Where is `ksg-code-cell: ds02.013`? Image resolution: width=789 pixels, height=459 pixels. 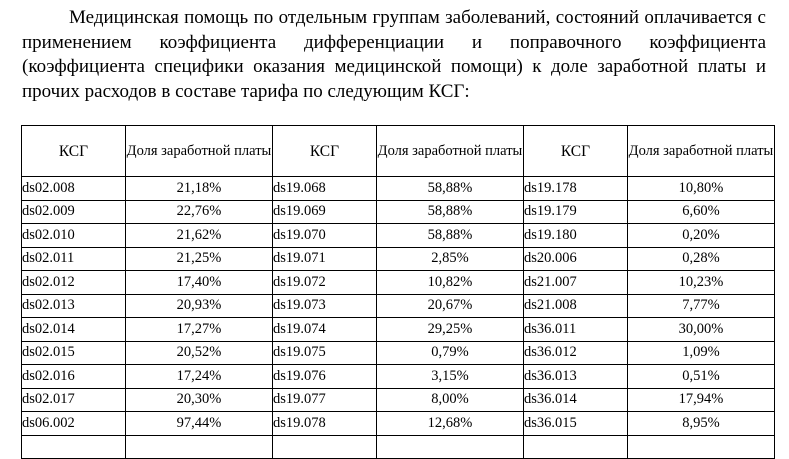 ksg-code-cell: ds02.013 is located at coordinates (73, 305).